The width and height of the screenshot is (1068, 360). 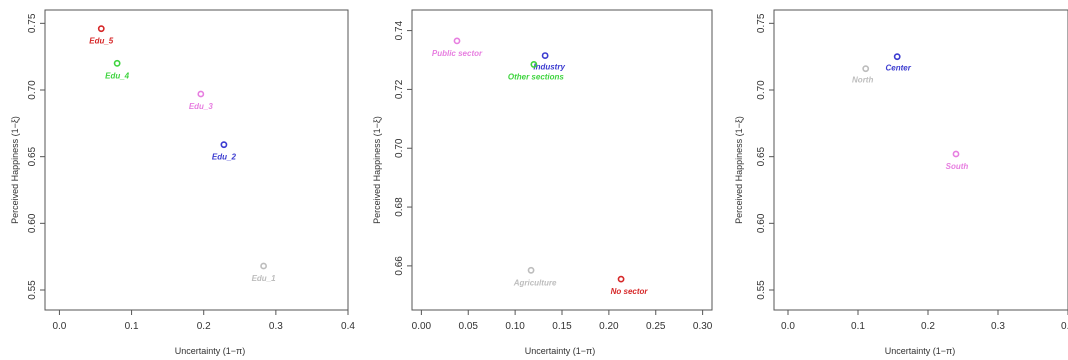 What do you see at coordinates (656, 326) in the screenshot?
I see `x-tick-label: 0.25` at bounding box center [656, 326].